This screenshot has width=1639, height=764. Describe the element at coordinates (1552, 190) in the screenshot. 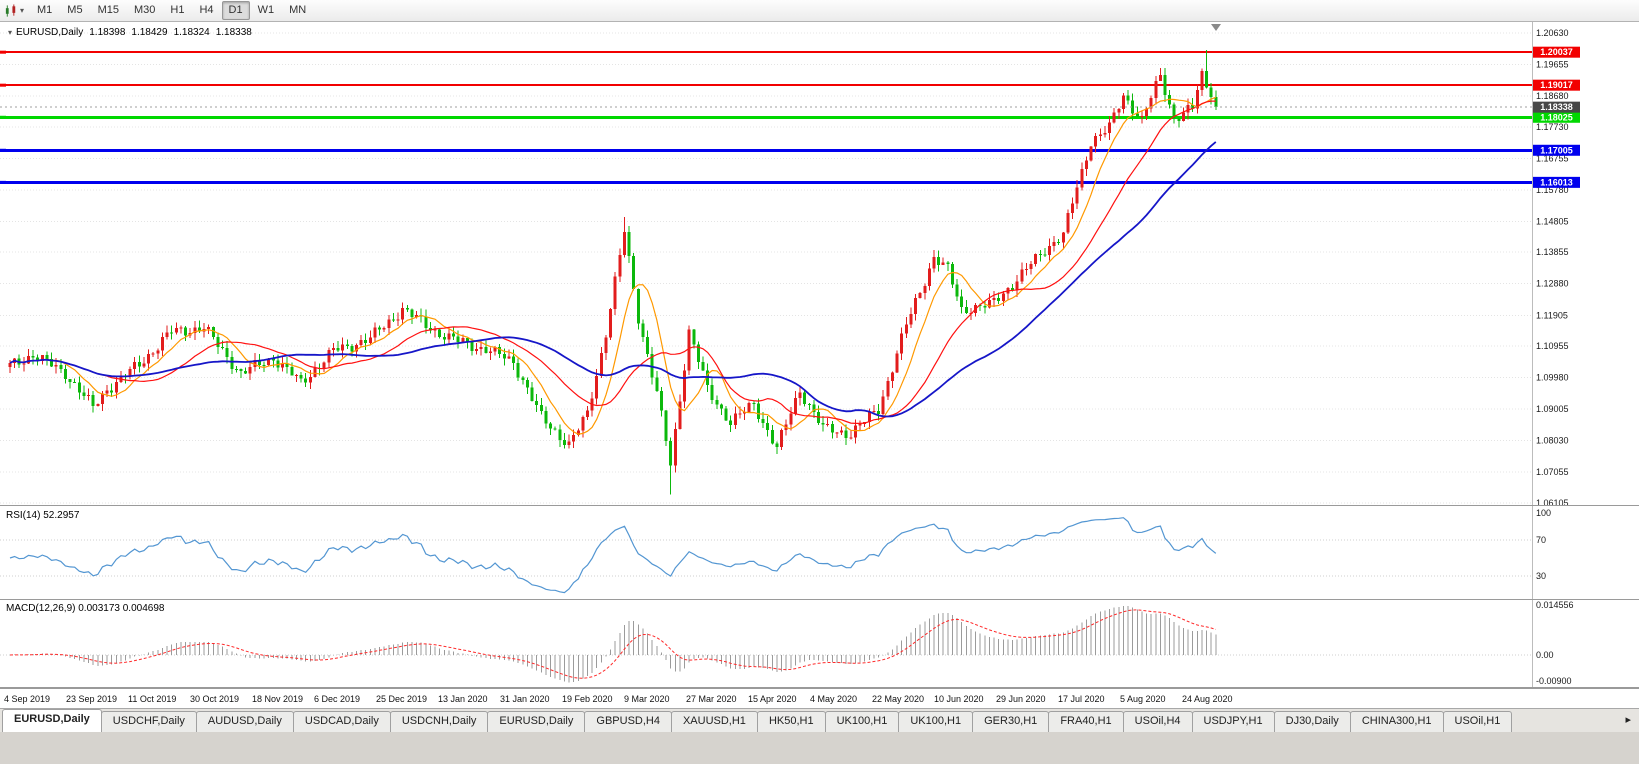

I see `price-axis-label: 1.15780` at that location.